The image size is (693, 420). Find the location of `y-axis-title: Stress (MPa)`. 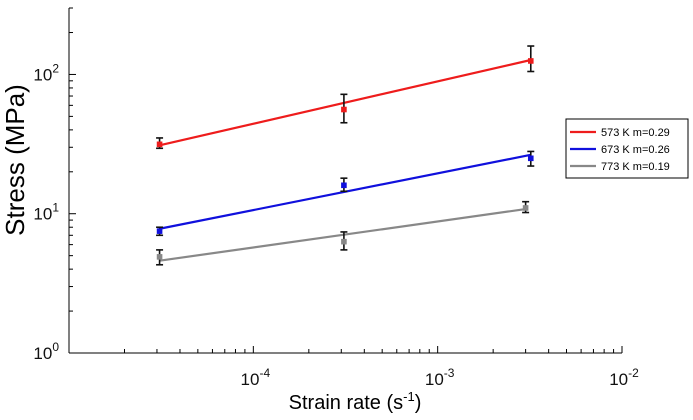

y-axis-title: Stress (MPa) is located at coordinates (15, 160).